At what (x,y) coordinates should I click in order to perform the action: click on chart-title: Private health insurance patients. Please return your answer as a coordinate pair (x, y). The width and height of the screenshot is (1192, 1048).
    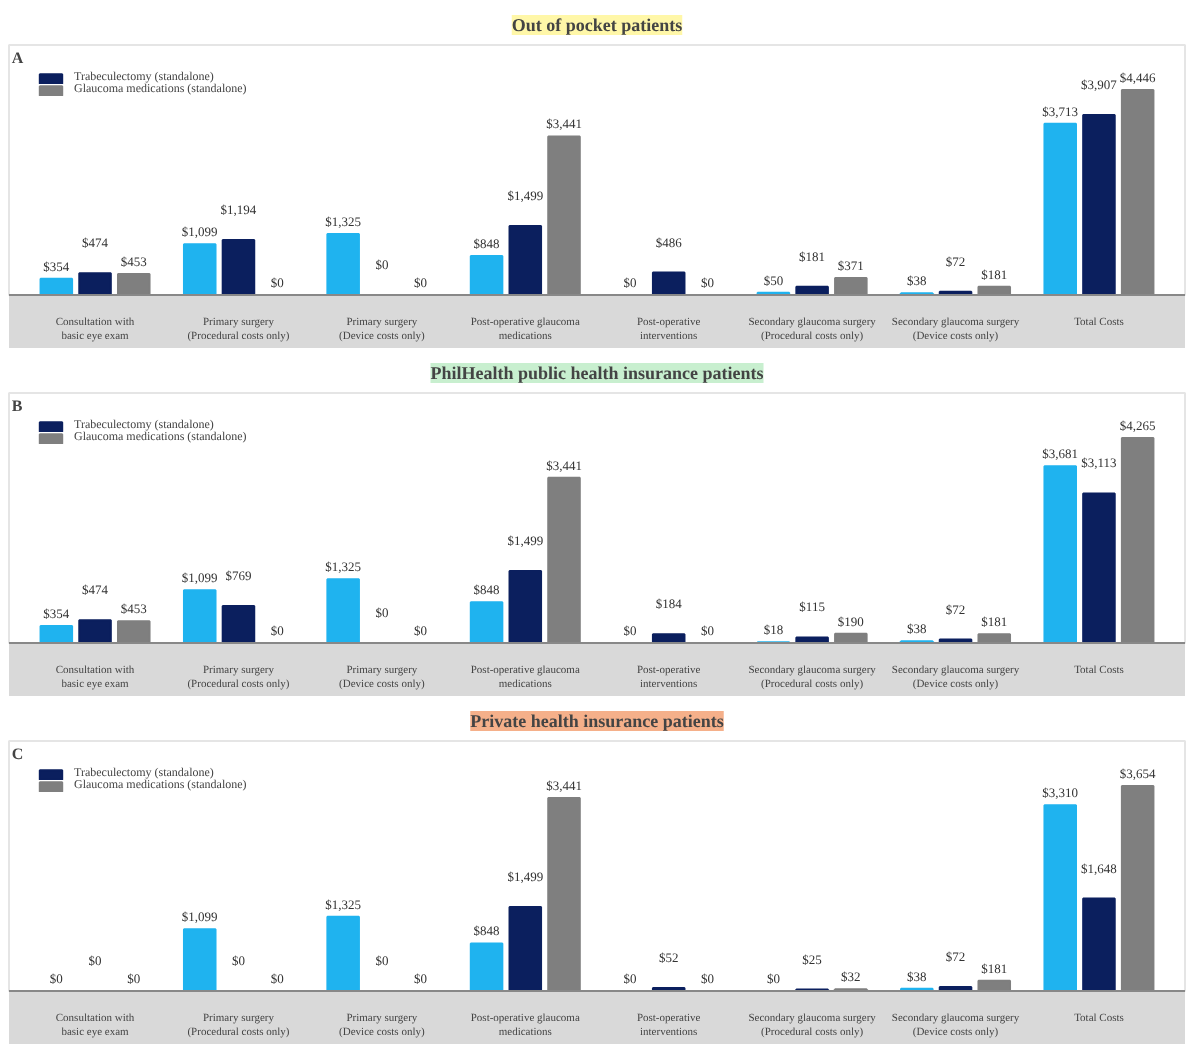
    Looking at the image, I should click on (597, 721).